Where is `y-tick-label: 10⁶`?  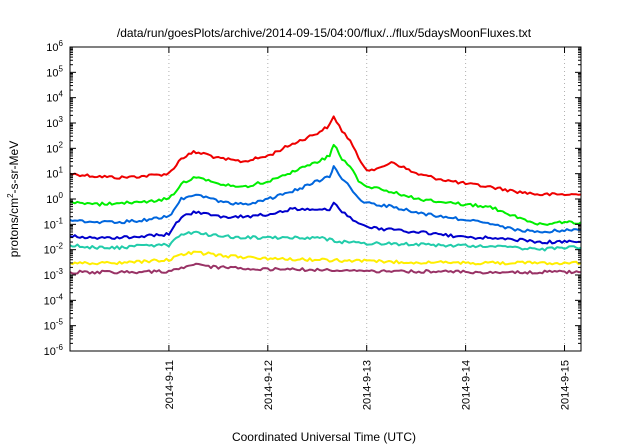
y-tick-label: 10⁶ is located at coordinates (54, 46).